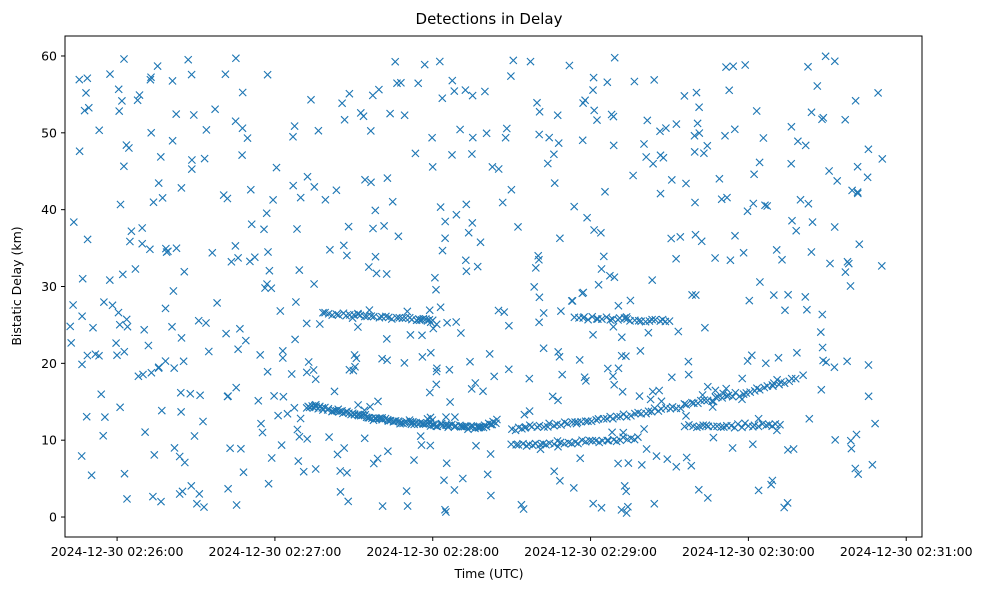 The width and height of the screenshot is (988, 590). What do you see at coordinates (16, 285) in the screenshot?
I see `y-axis-label: Bistatic Delay (km)` at bounding box center [16, 285].